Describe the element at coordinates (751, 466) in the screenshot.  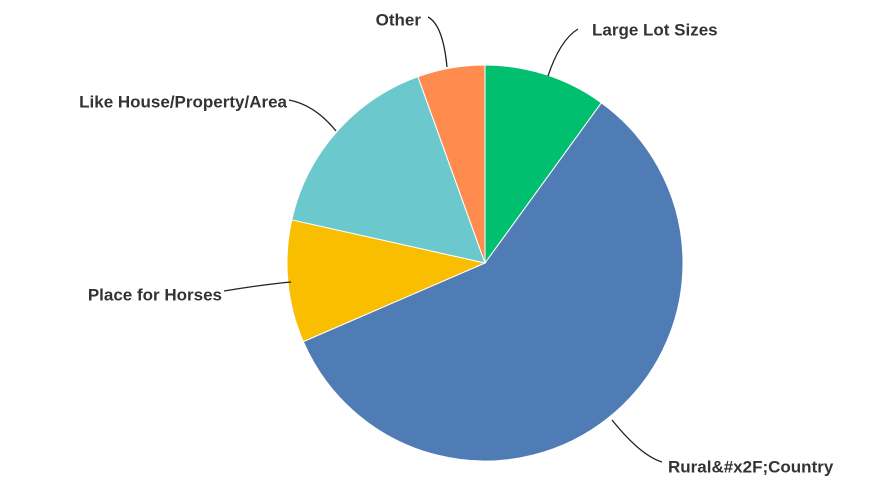
I see `slice-label: Rural&#x2F;Country` at that location.